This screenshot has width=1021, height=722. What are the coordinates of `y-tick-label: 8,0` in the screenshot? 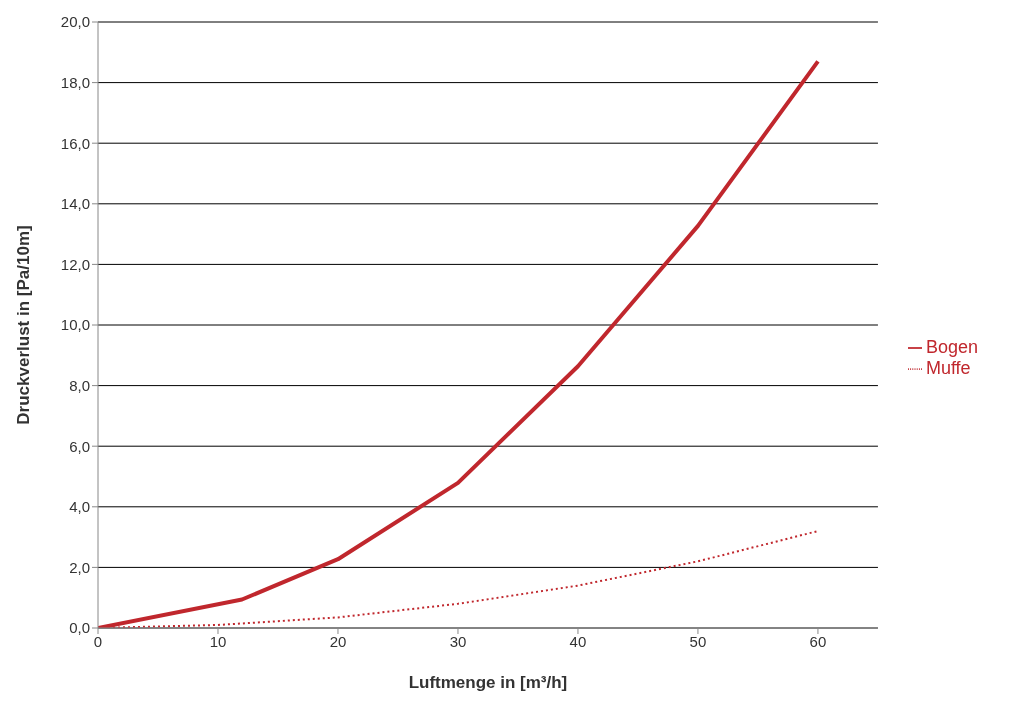 It's located at (79, 385).